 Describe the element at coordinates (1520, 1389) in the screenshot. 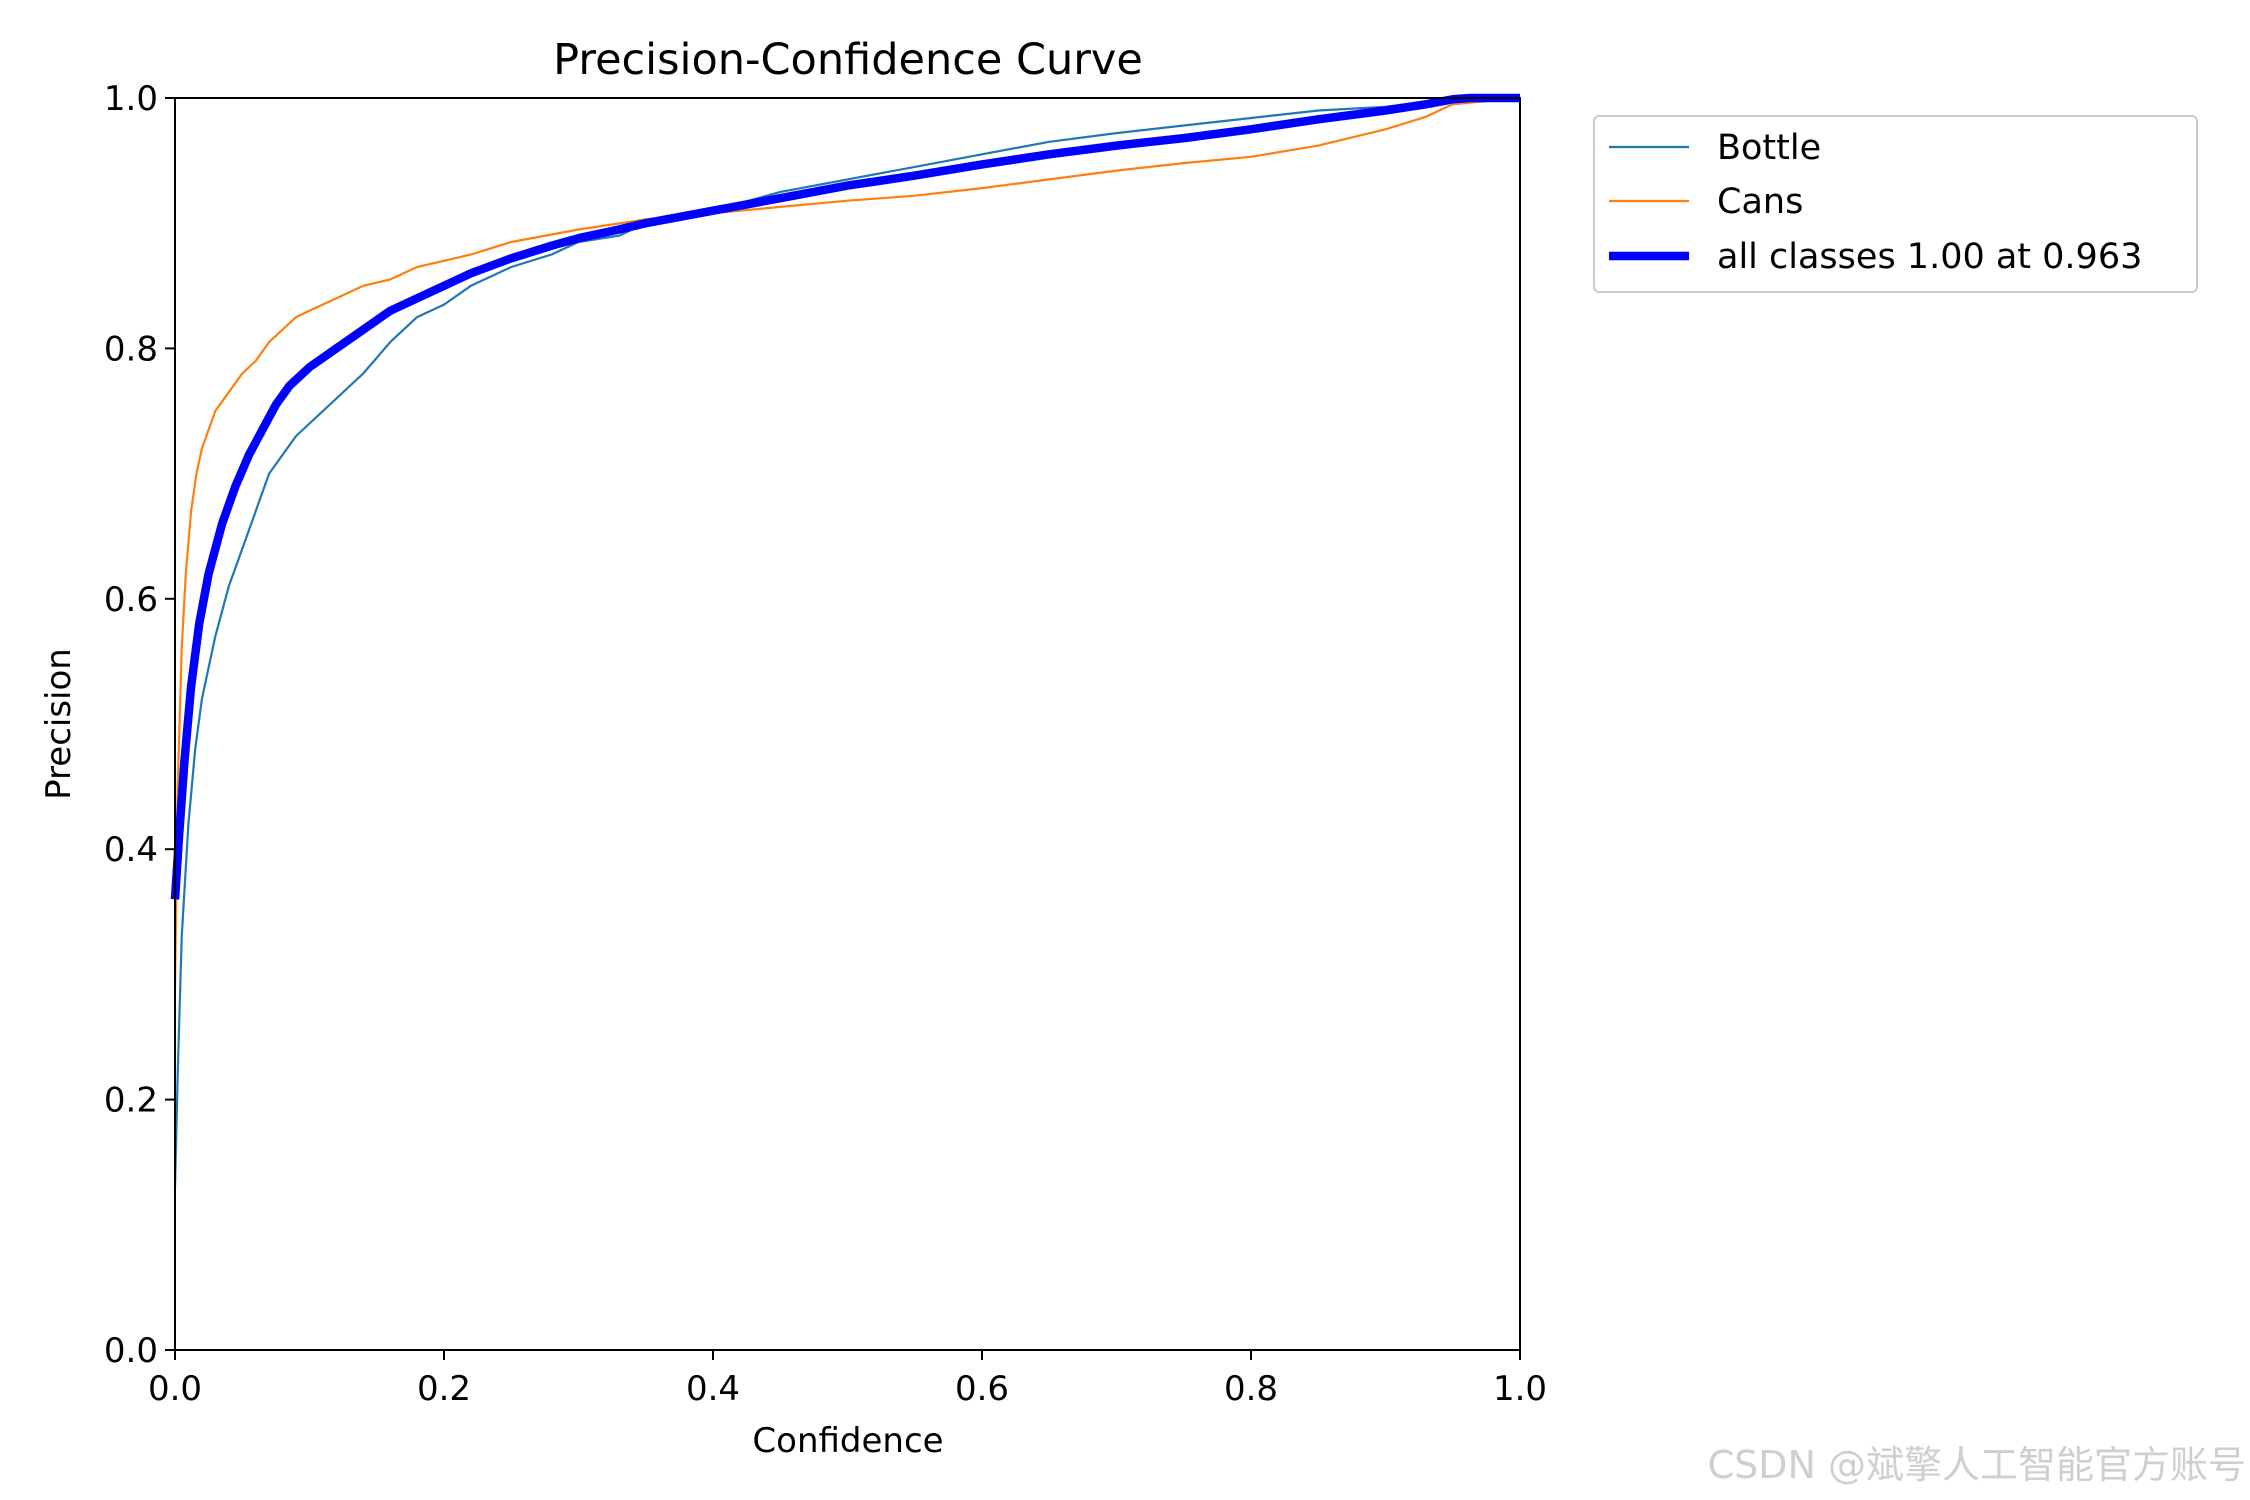

I see `x-tick-label: 1.0` at that location.